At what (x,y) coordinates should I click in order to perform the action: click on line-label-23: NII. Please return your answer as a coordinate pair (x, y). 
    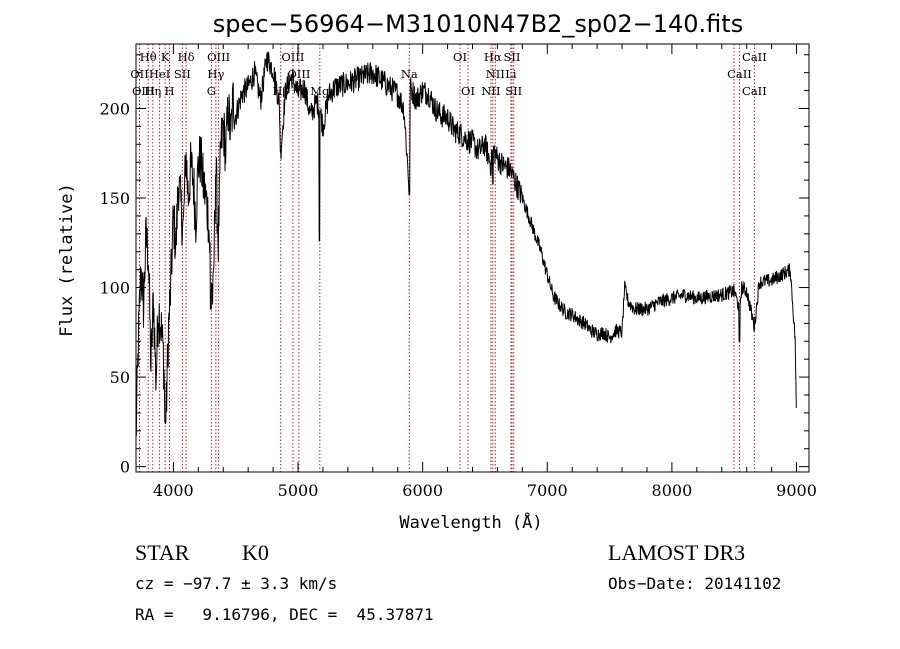
    Looking at the image, I should click on (490, 91).